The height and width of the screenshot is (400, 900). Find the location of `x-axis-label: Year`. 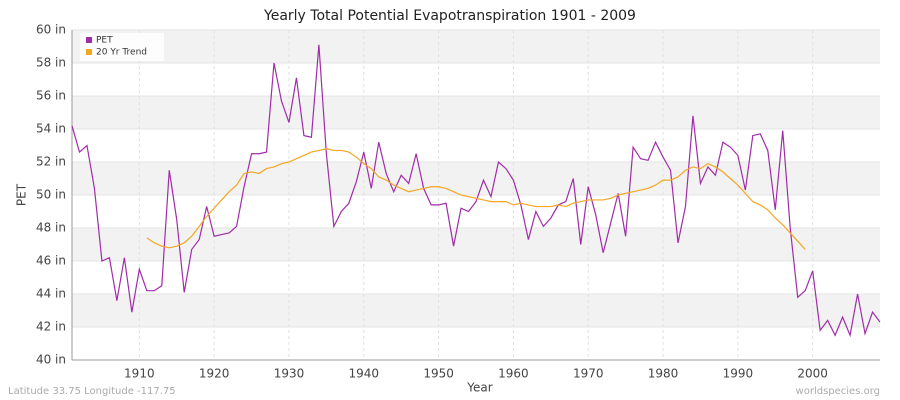

x-axis-label: Year is located at coordinates (479, 388).